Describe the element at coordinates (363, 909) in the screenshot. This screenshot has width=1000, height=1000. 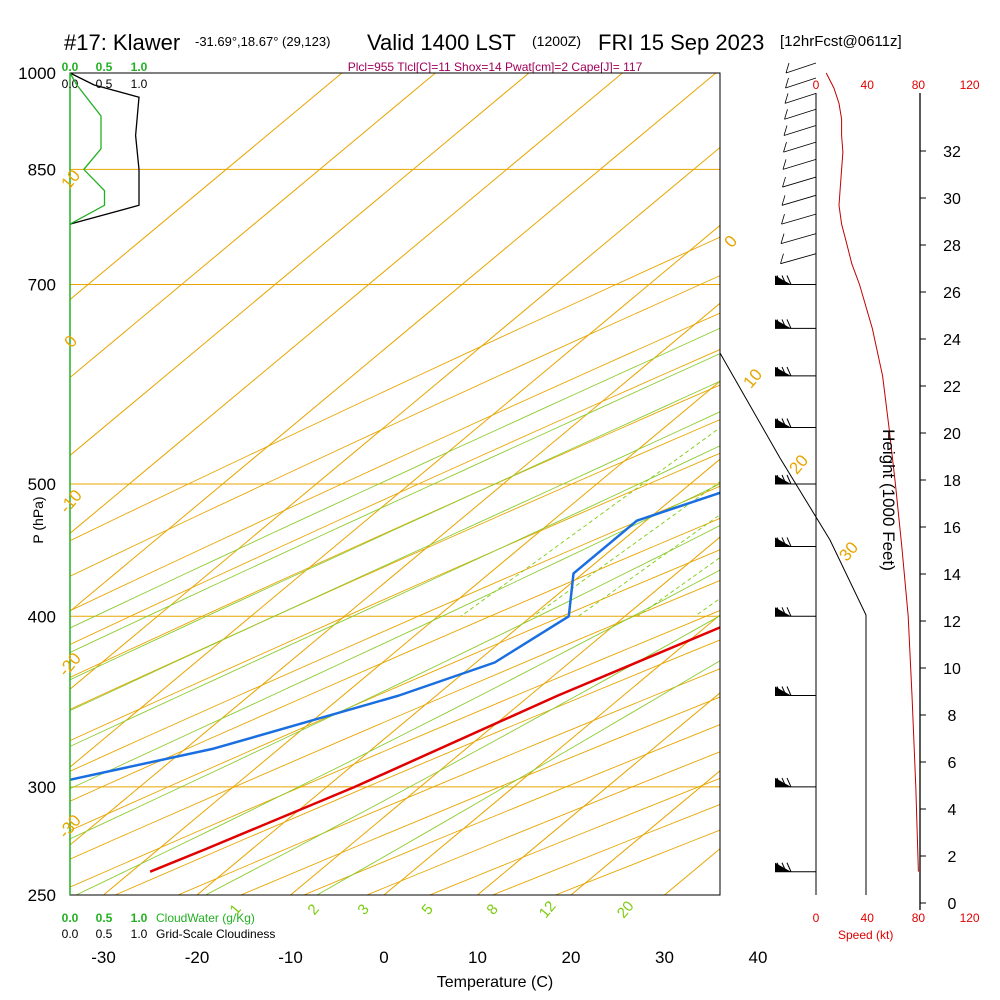
I see `mixing-ratio-label: 3` at that location.